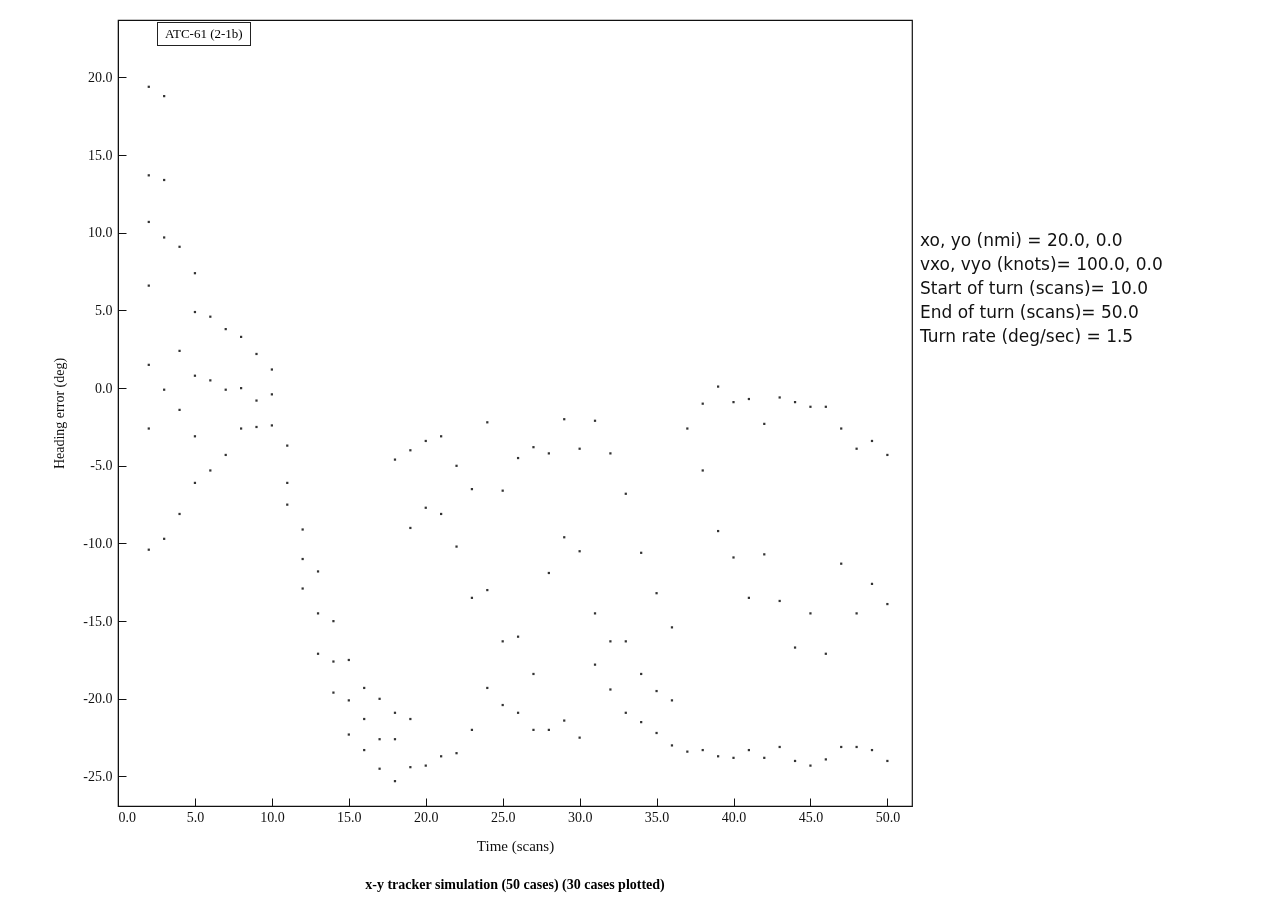 Image resolution: width=1269 pixels, height=916 pixels. What do you see at coordinates (98, 621) in the screenshot?
I see `y-tick-label: -15.0` at bounding box center [98, 621].